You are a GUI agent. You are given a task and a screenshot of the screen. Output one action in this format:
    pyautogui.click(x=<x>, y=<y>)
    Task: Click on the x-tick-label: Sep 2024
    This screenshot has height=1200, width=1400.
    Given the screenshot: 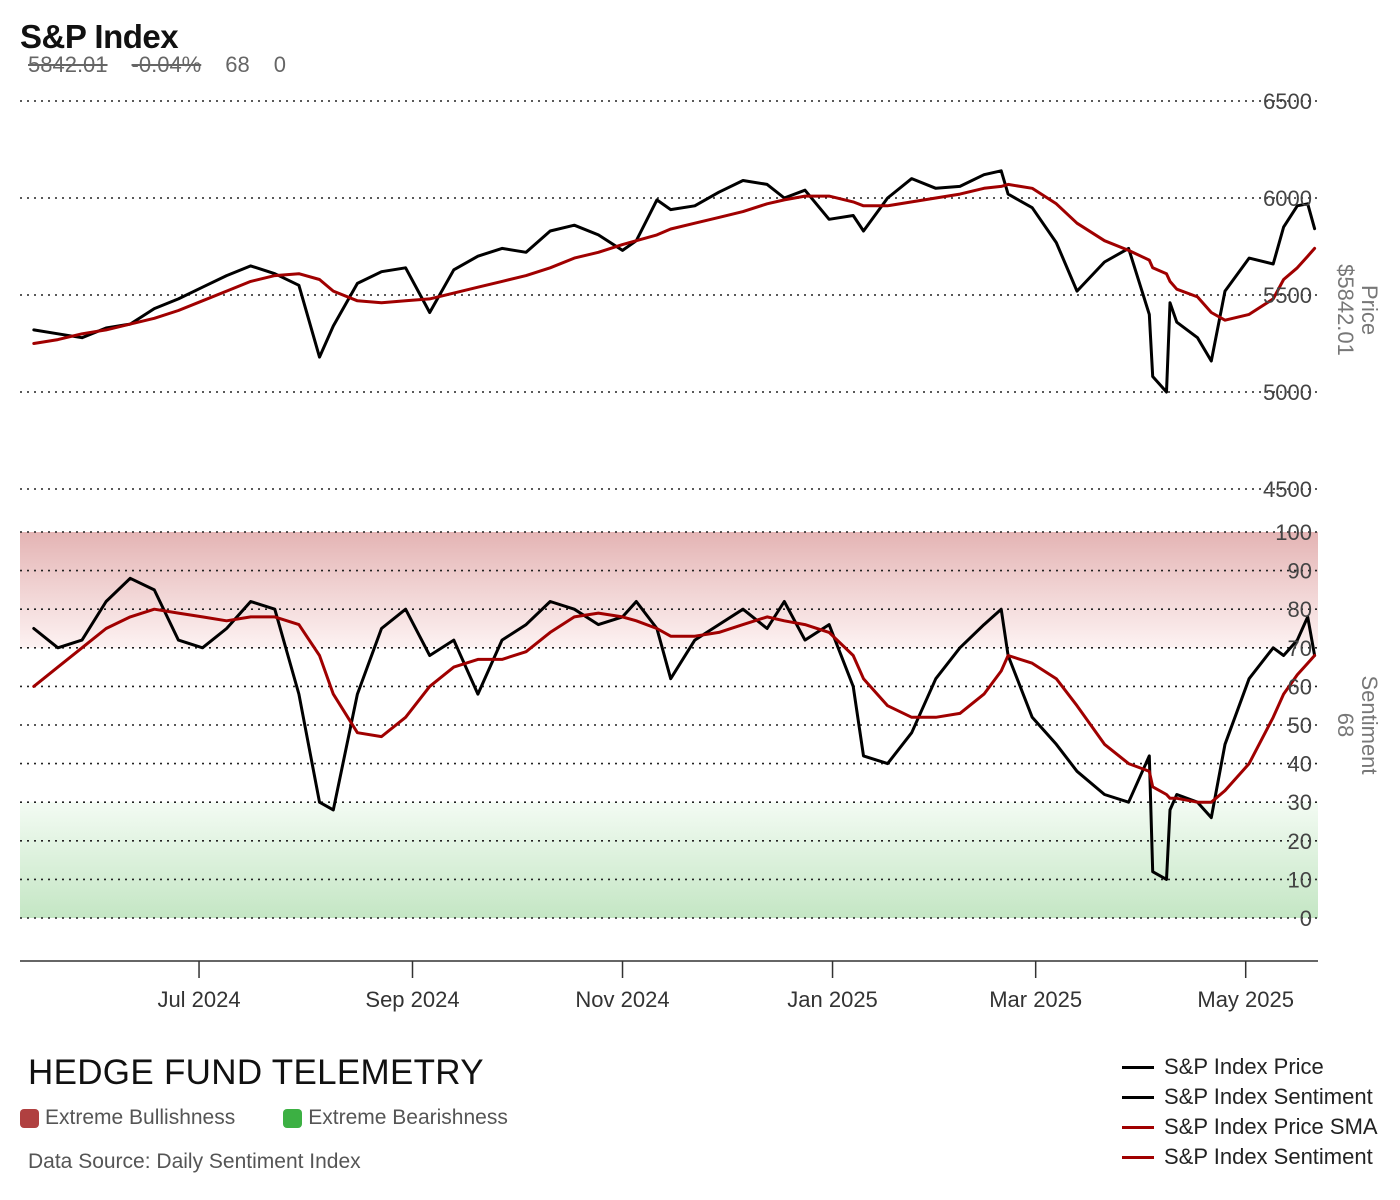 What is the action you would take?
    pyautogui.click(x=412, y=999)
    